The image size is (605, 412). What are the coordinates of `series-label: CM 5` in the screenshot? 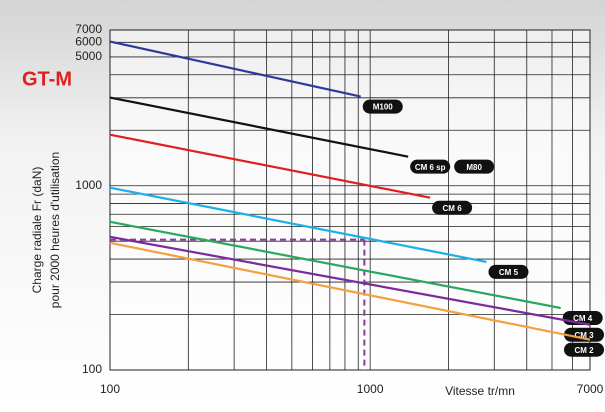 It's located at (509, 272).